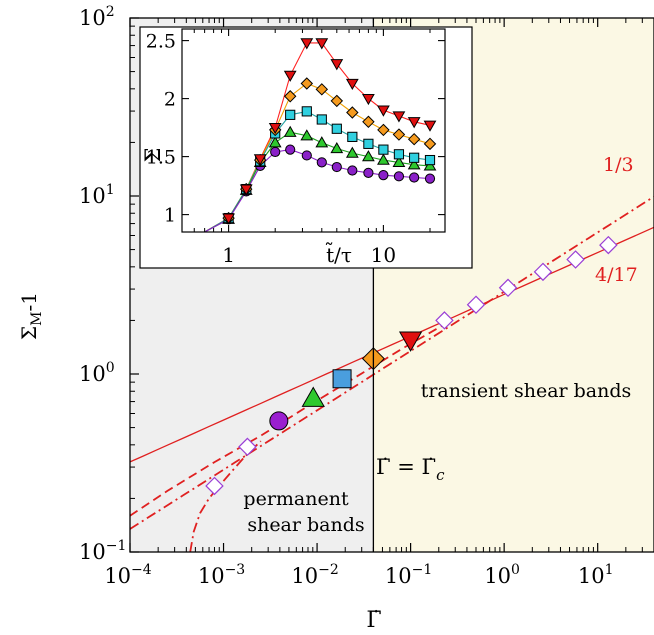 Image resolution: width=654 pixels, height=635 pixels. What do you see at coordinates (502, 575) in the screenshot?
I see `x-tick-label: 10⁰` at bounding box center [502, 575].